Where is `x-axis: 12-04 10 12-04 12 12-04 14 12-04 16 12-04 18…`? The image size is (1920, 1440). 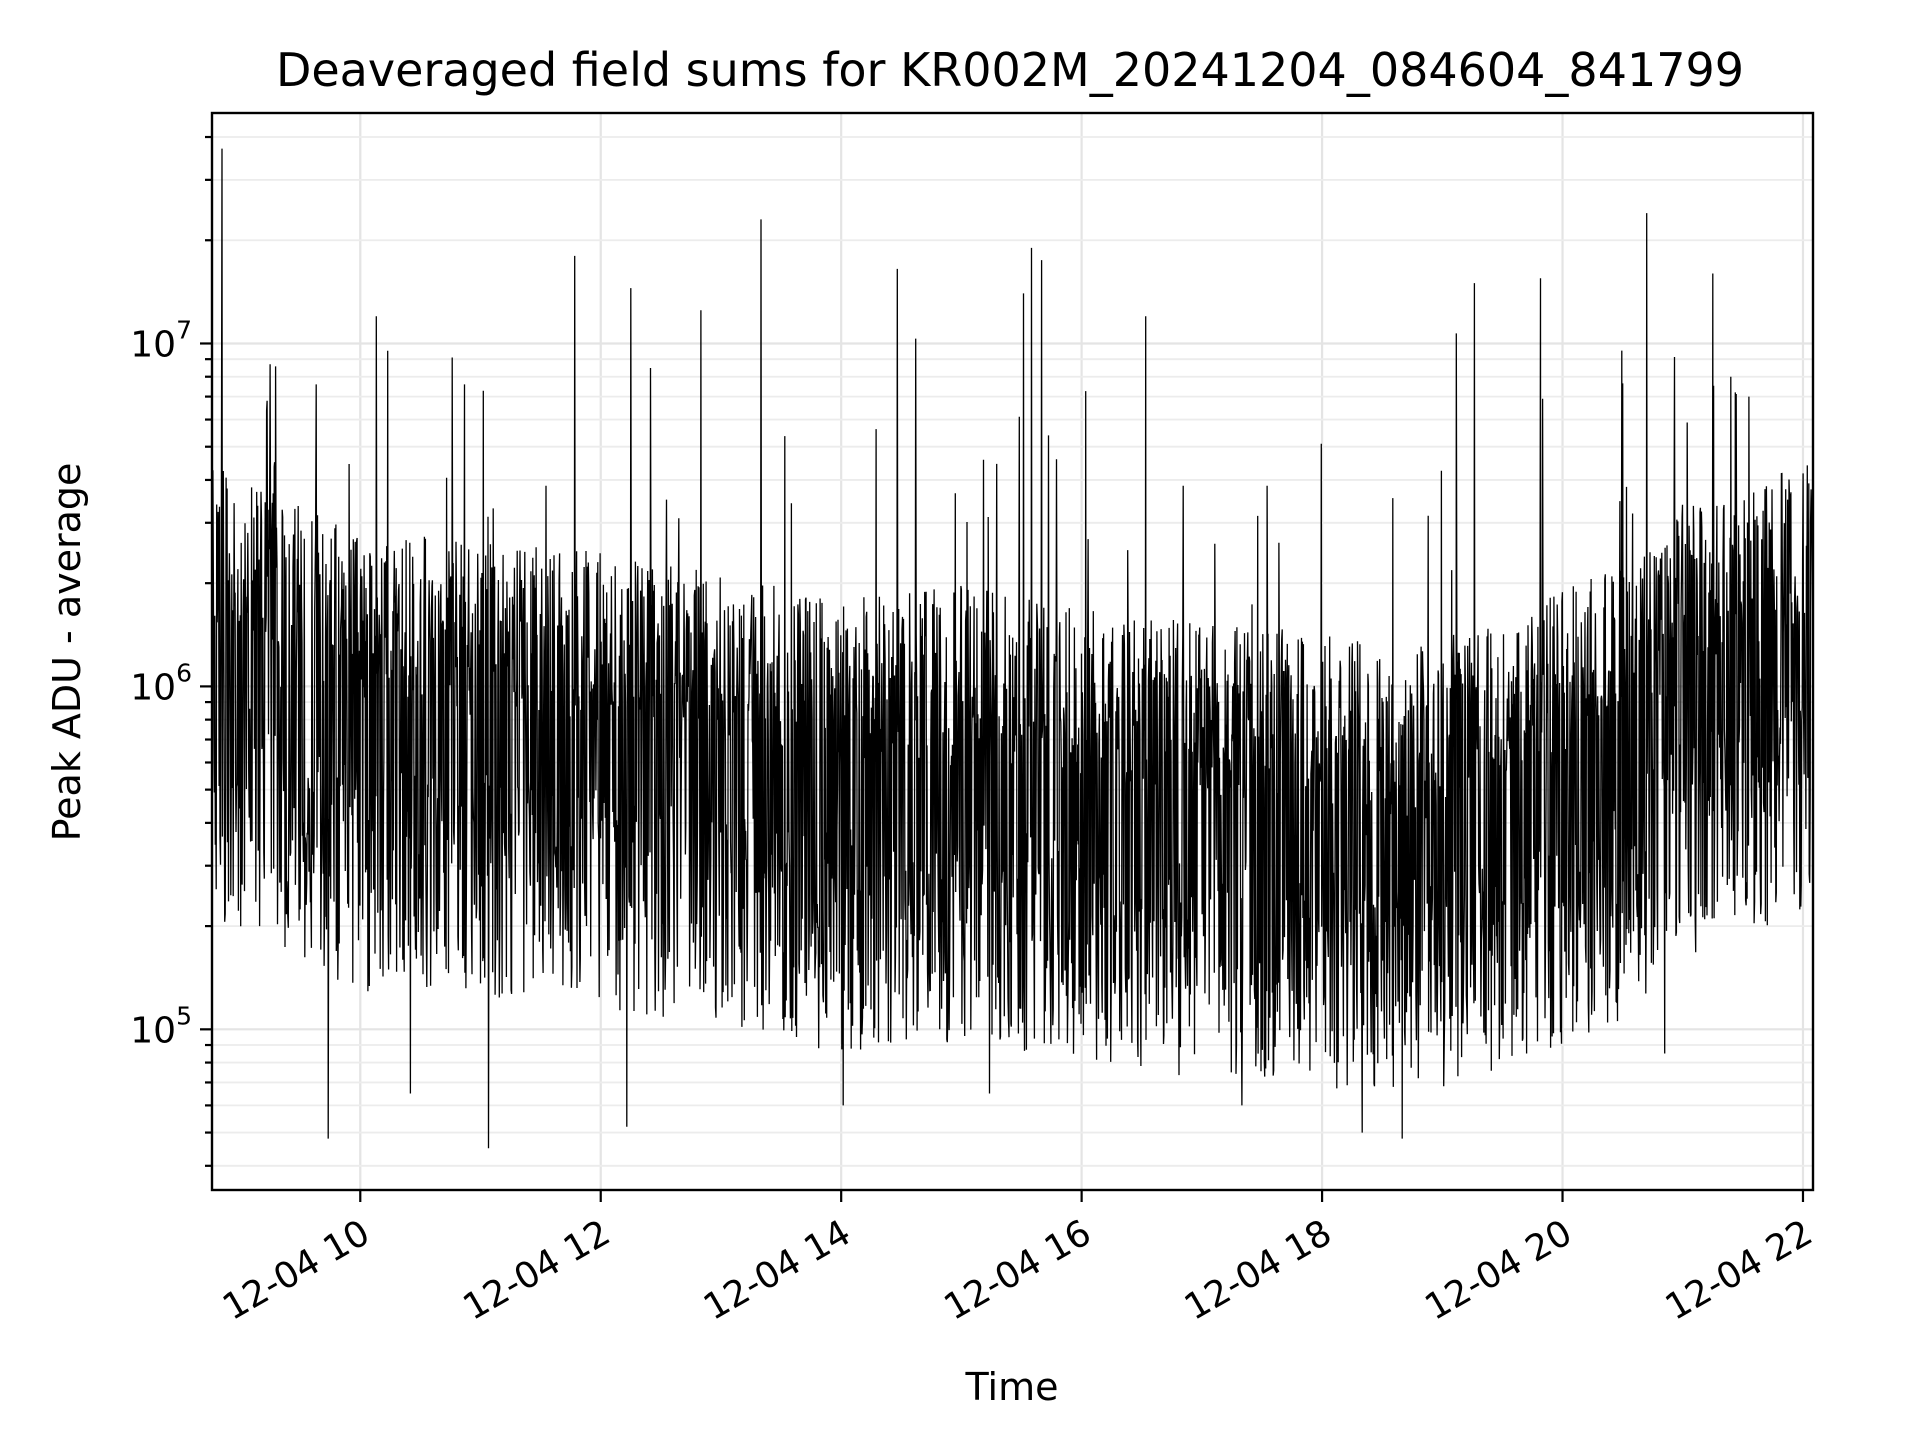
x-axis: 12-04 10 12-04 12 12-04 14 12-04 16 12-04 18… is located at coordinates (1017, 1259).